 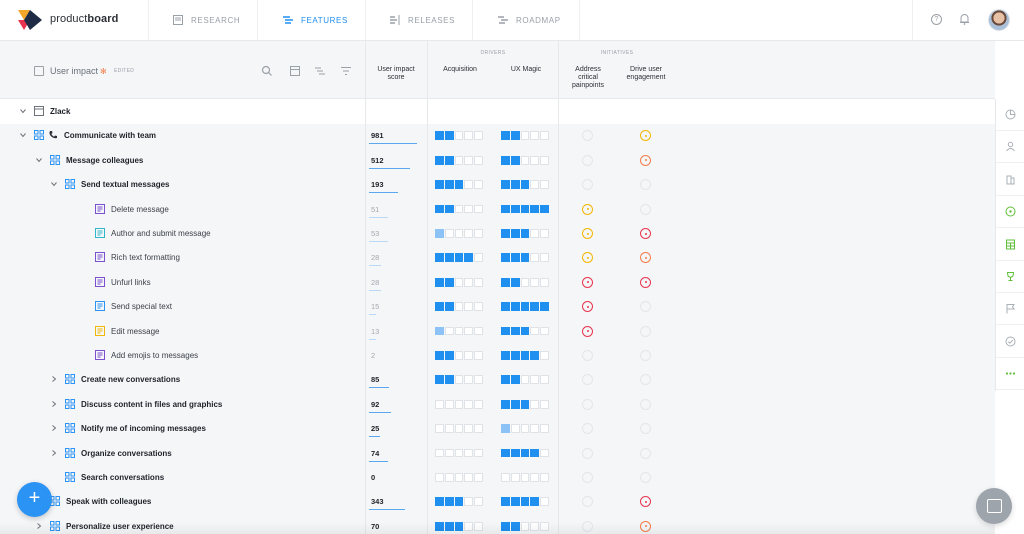 What do you see at coordinates (497, 405) in the screenshot?
I see `component-row: Discuss content in files and graphics 92` at bounding box center [497, 405].